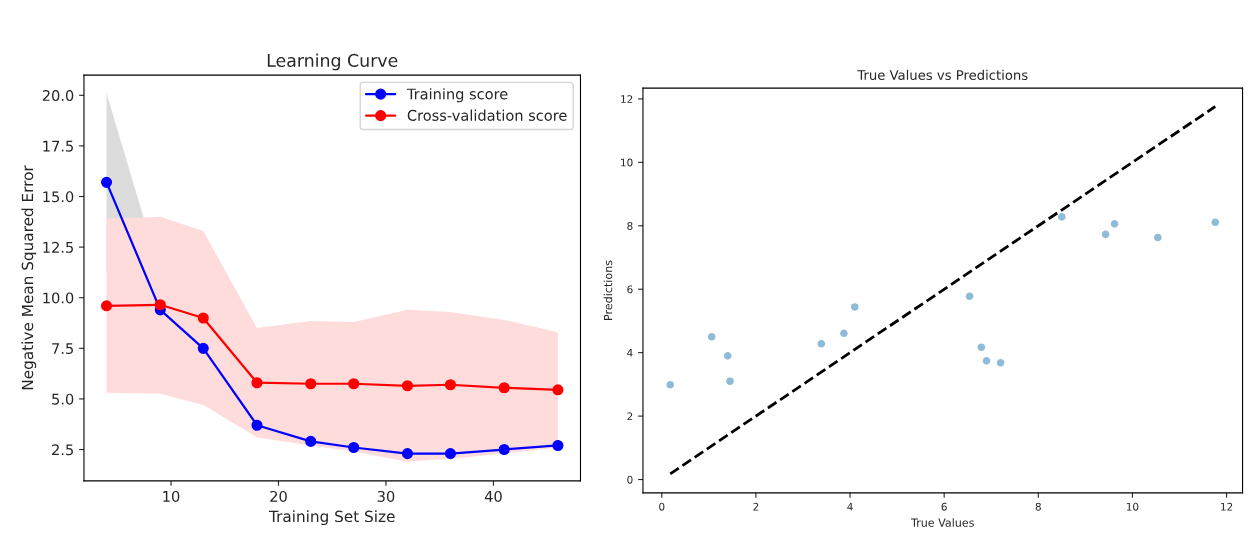  What do you see at coordinates (386, 496) in the screenshot?
I see `x-tick-label: 30` at bounding box center [386, 496].